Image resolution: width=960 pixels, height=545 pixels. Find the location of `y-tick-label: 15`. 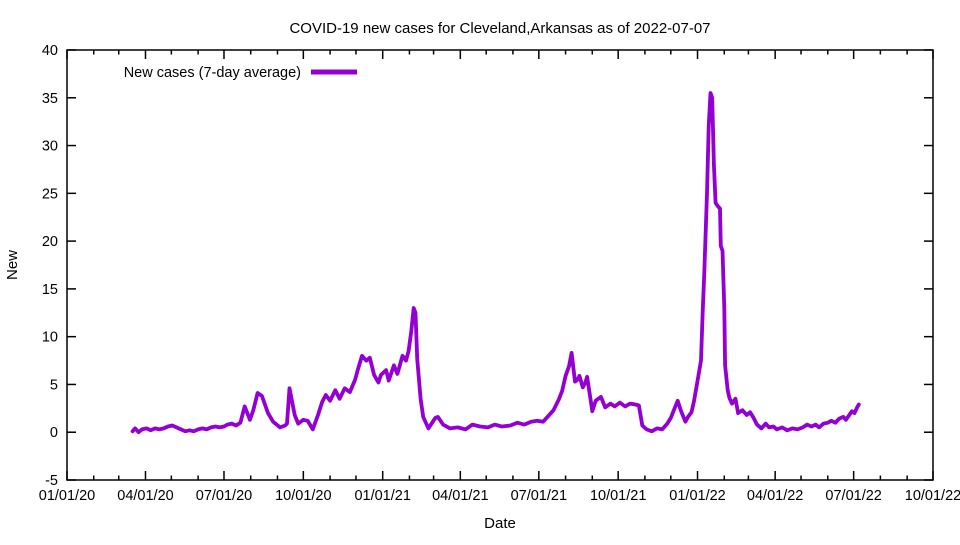

y-tick-label: 15 is located at coordinates (50, 290).